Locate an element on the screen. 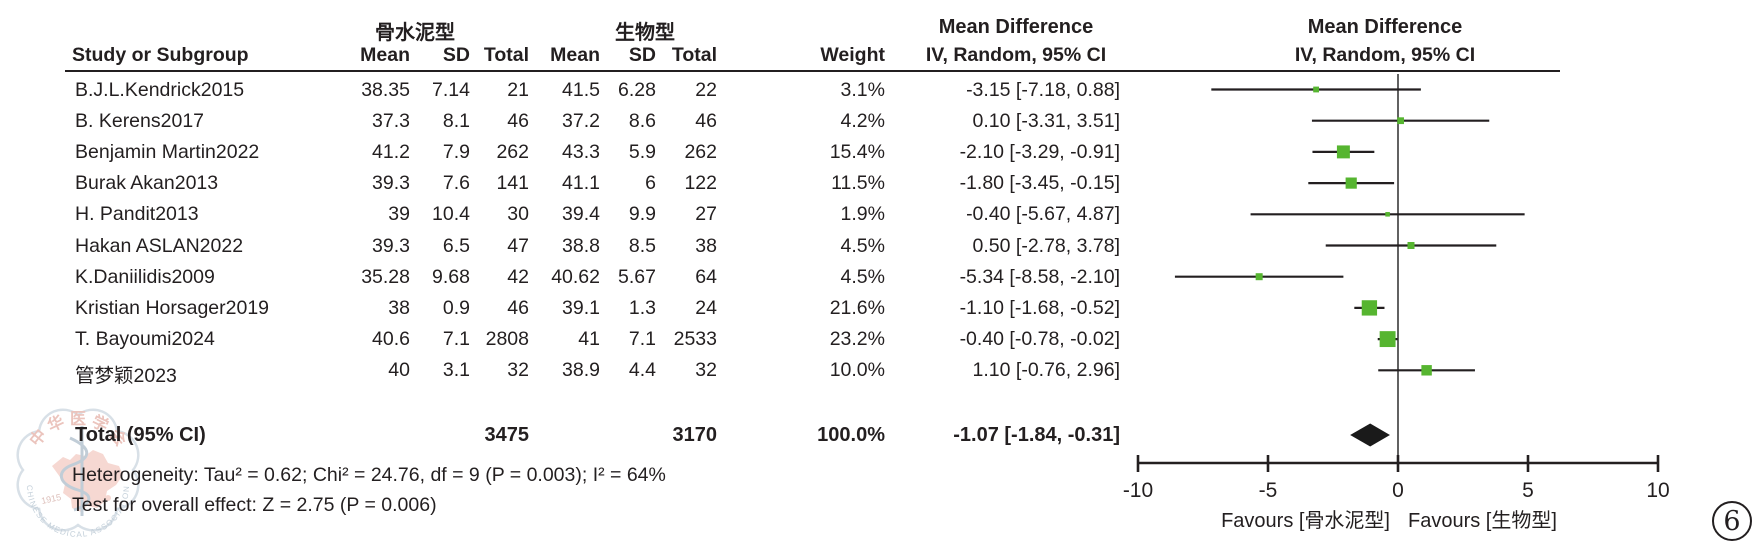 Image resolution: width=1763 pixels, height=550 pixels. axis-tick-label: 5 is located at coordinates (1528, 490).